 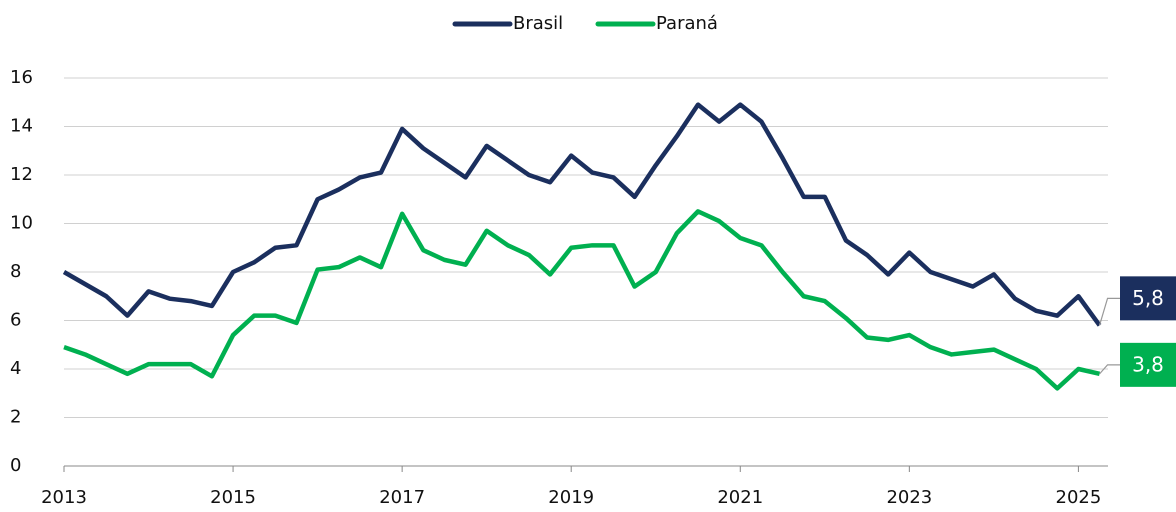 What do you see at coordinates (909, 497) in the screenshot?
I see `x-tick-label: 2023` at bounding box center [909, 497].